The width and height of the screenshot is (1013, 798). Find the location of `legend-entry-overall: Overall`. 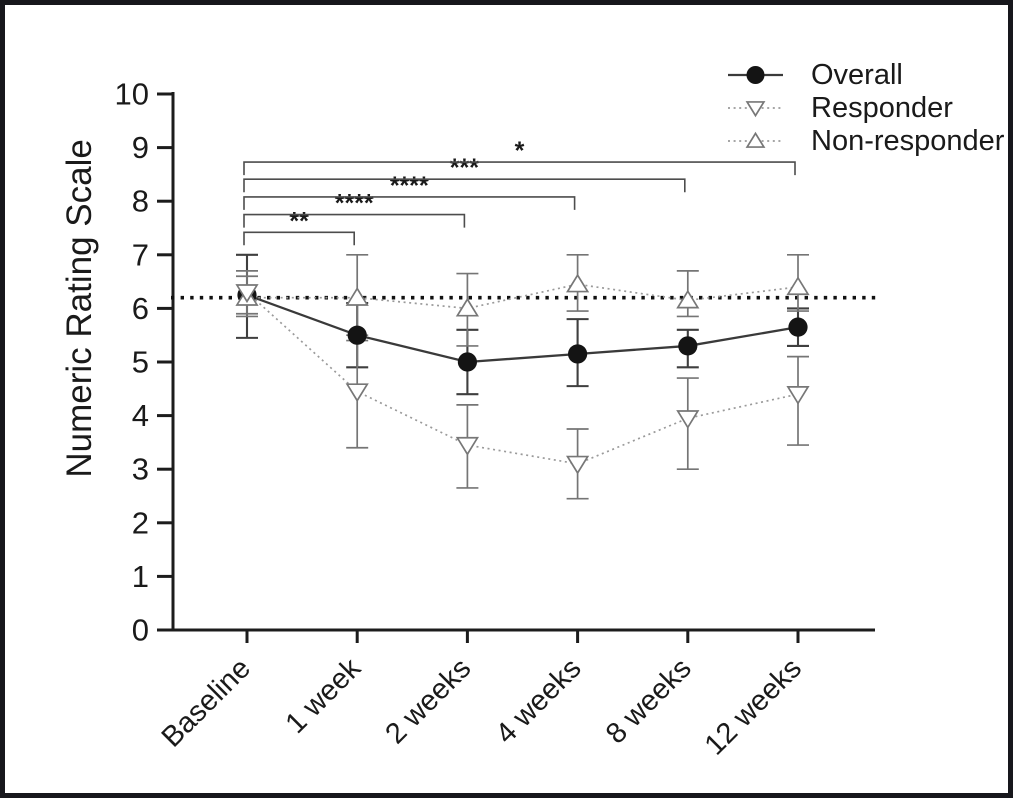

legend-entry-overall: Overall is located at coordinates (815, 75).